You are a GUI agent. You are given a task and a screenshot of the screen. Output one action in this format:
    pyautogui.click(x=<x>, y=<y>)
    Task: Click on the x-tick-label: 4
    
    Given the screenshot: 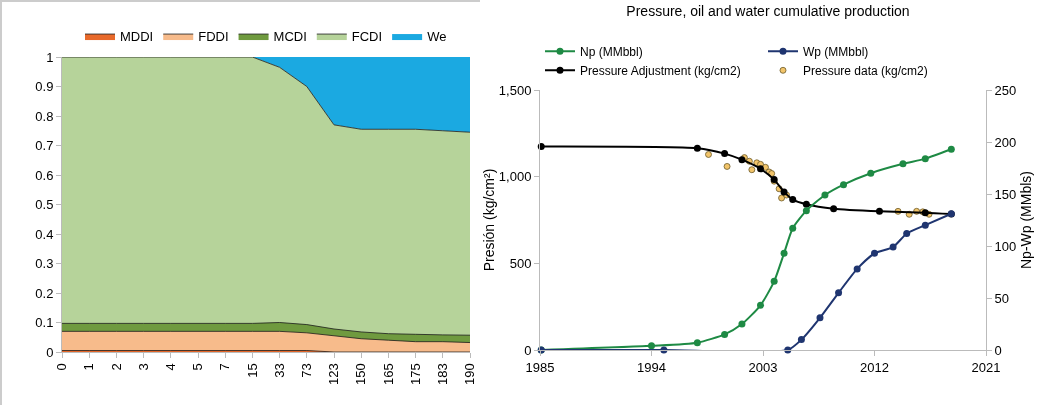 What is the action you would take?
    pyautogui.click(x=171, y=367)
    